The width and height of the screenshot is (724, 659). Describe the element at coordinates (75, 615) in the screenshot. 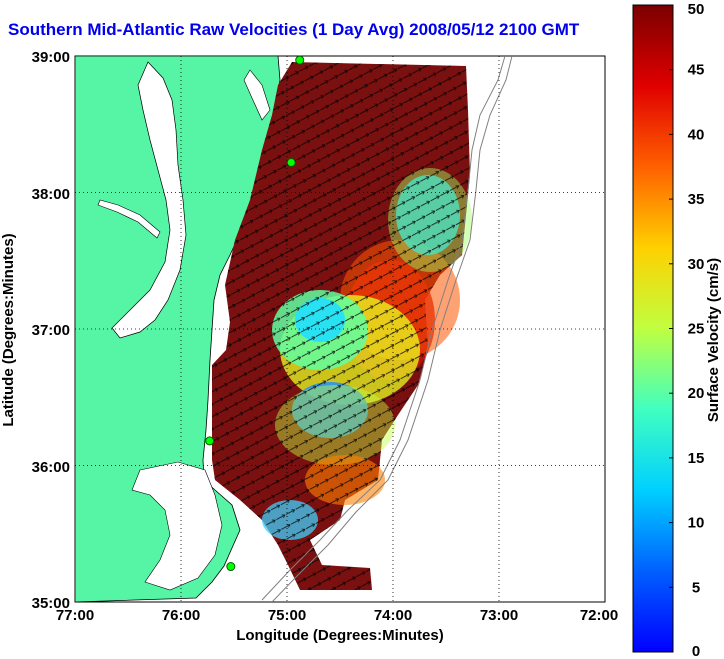

I see `x-tick-label: 77:00` at that location.